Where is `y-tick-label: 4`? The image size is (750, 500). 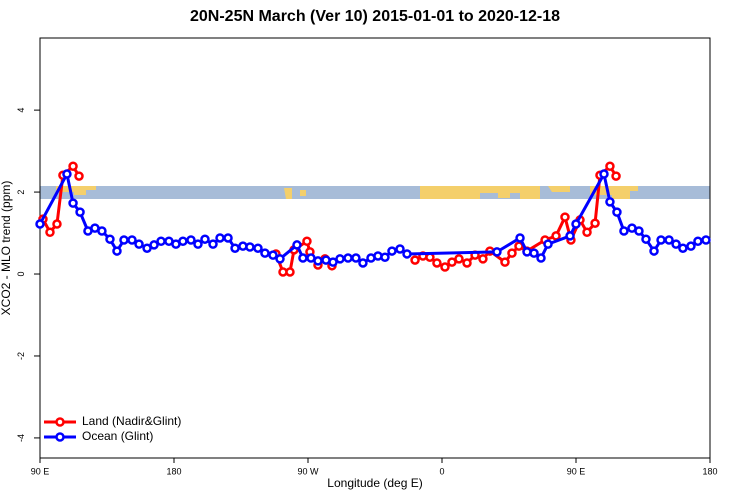
y-tick-label: 4 is located at coordinates (21, 110).